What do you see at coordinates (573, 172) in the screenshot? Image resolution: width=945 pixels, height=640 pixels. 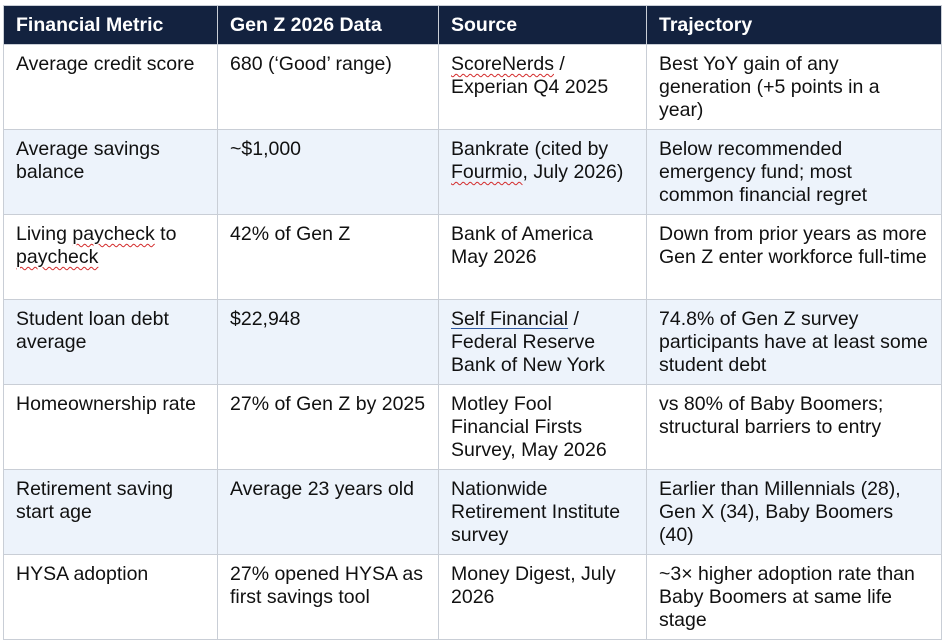 I see `source-text: , July 2026)` at bounding box center [573, 172].